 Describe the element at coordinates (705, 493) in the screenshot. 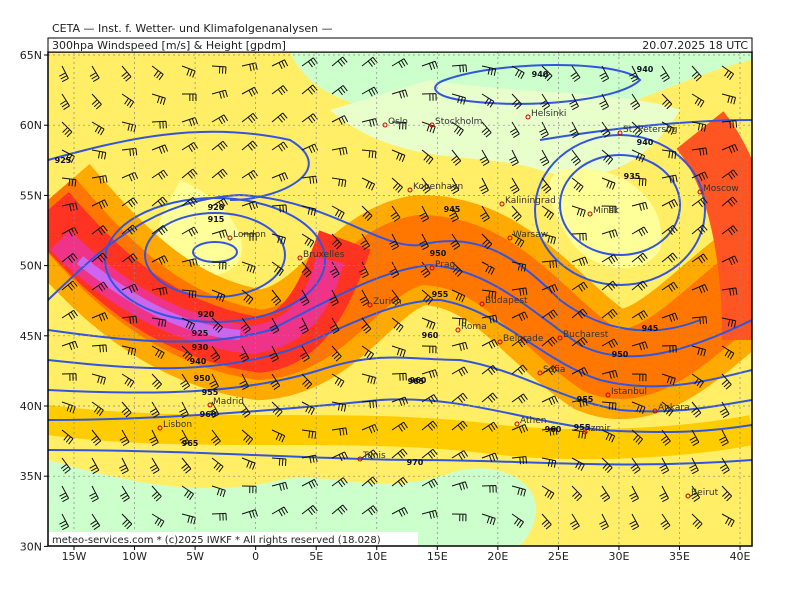

I see `city-label: Beirut` at that location.